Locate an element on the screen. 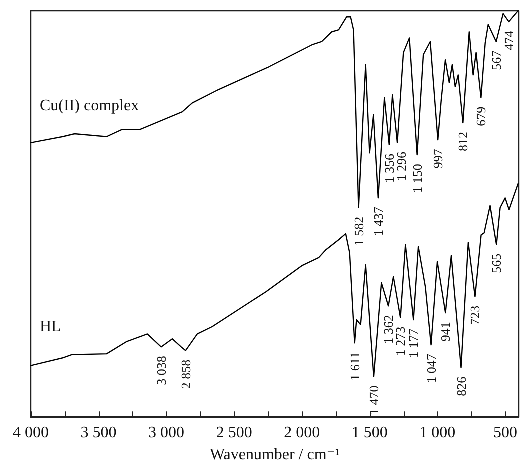 Image resolution: width=527 pixels, height=469 pixels. annotation: 2 858 is located at coordinates (186, 375).